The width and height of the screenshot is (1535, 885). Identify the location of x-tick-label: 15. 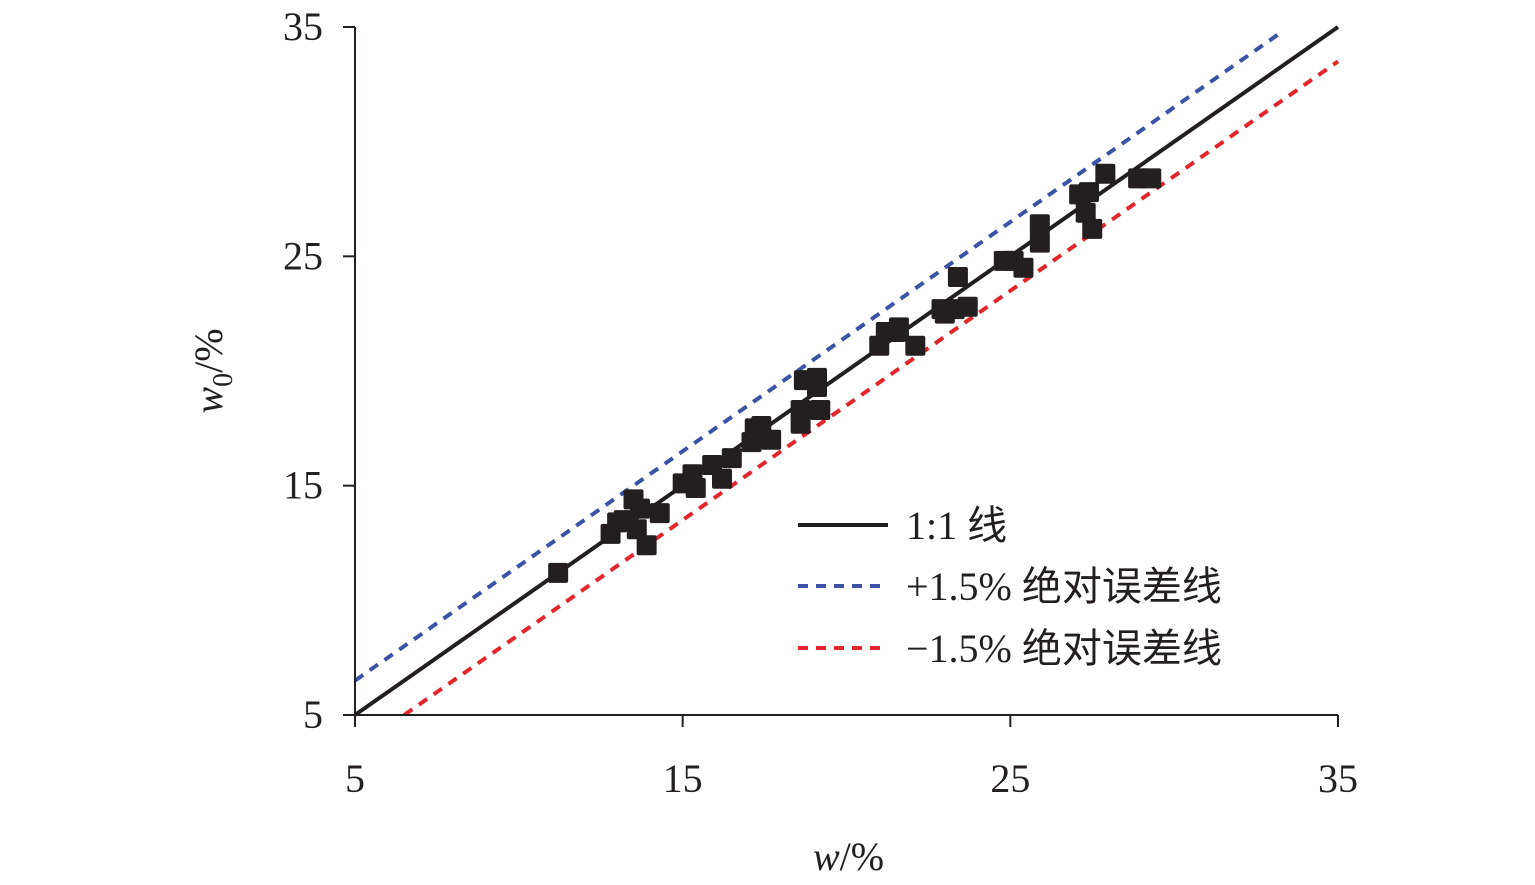
(683, 778).